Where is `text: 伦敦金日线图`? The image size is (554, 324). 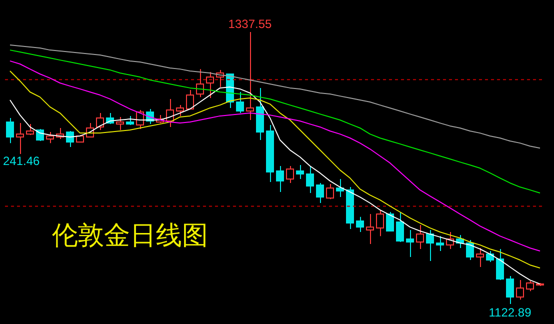
text: 伦敦金日线图 is located at coordinates (130, 236).